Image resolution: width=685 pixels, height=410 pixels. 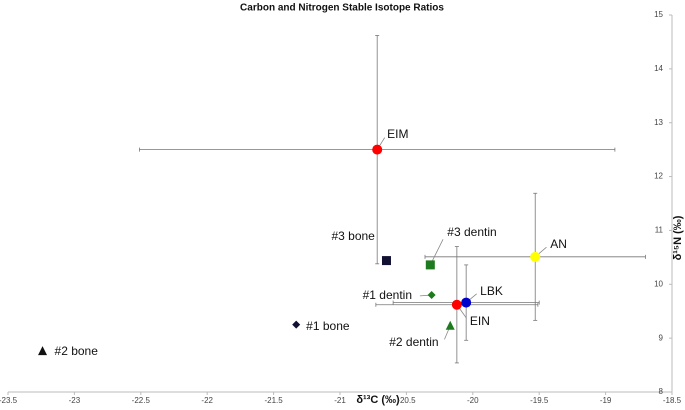 What do you see at coordinates (659, 230) in the screenshot?
I see `y-tick-label: 11` at bounding box center [659, 230].